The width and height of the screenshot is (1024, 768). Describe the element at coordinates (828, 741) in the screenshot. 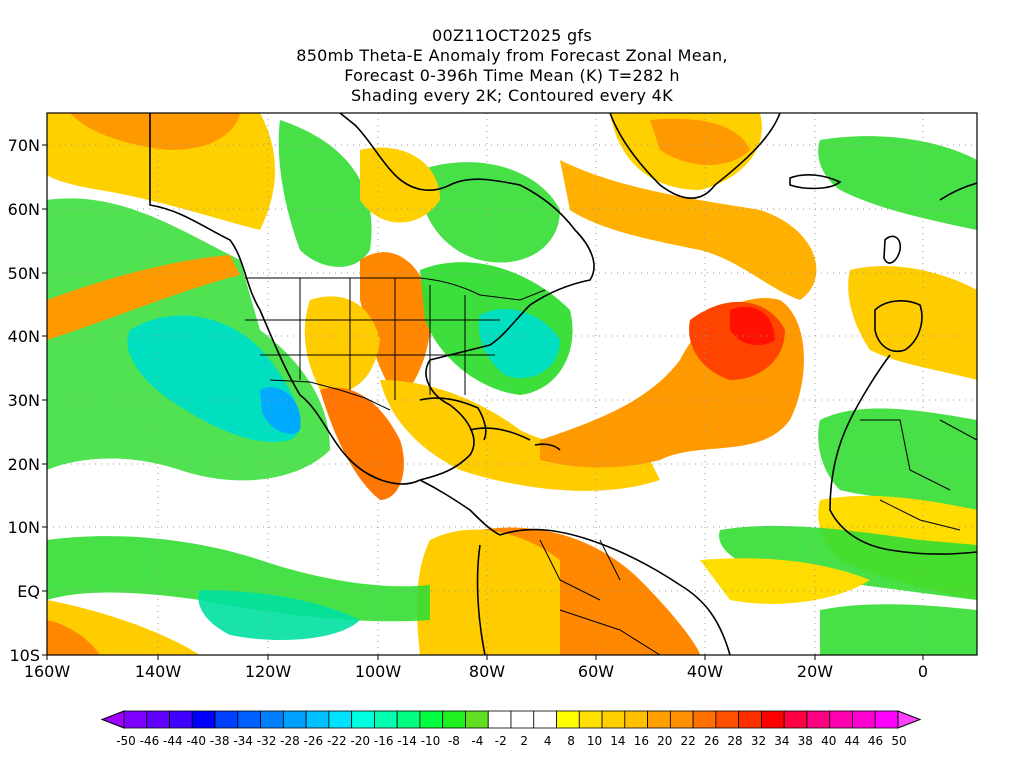

I see `colorbar-label: 40` at that location.